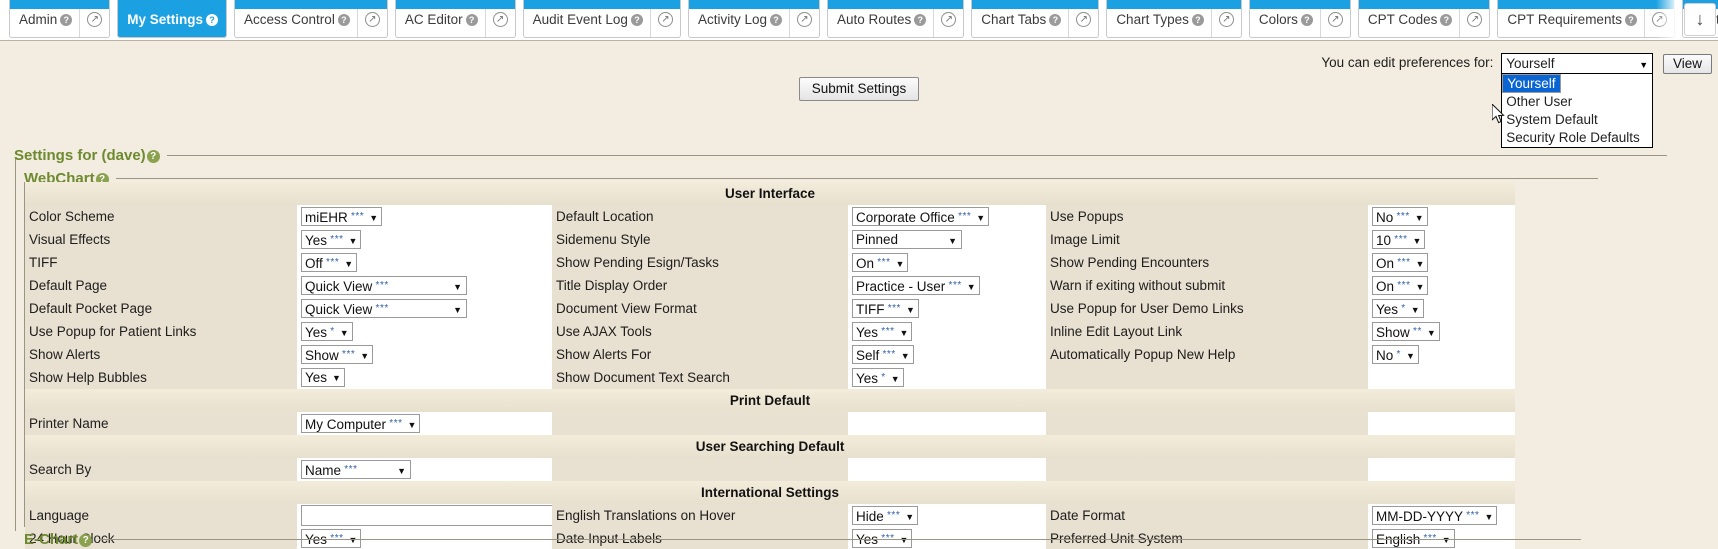 This screenshot has width=1718, height=549. Describe the element at coordinates (892, 515) in the screenshot. I see `intl-english-translations-on-hover-override-stars: ***` at that location.